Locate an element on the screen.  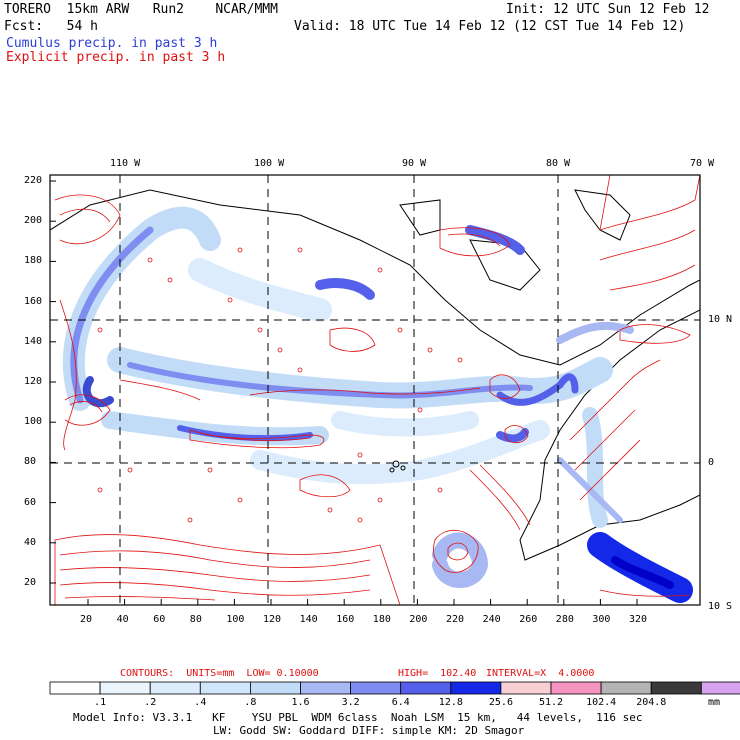
y-tick-label: 60 is located at coordinates (30, 502).